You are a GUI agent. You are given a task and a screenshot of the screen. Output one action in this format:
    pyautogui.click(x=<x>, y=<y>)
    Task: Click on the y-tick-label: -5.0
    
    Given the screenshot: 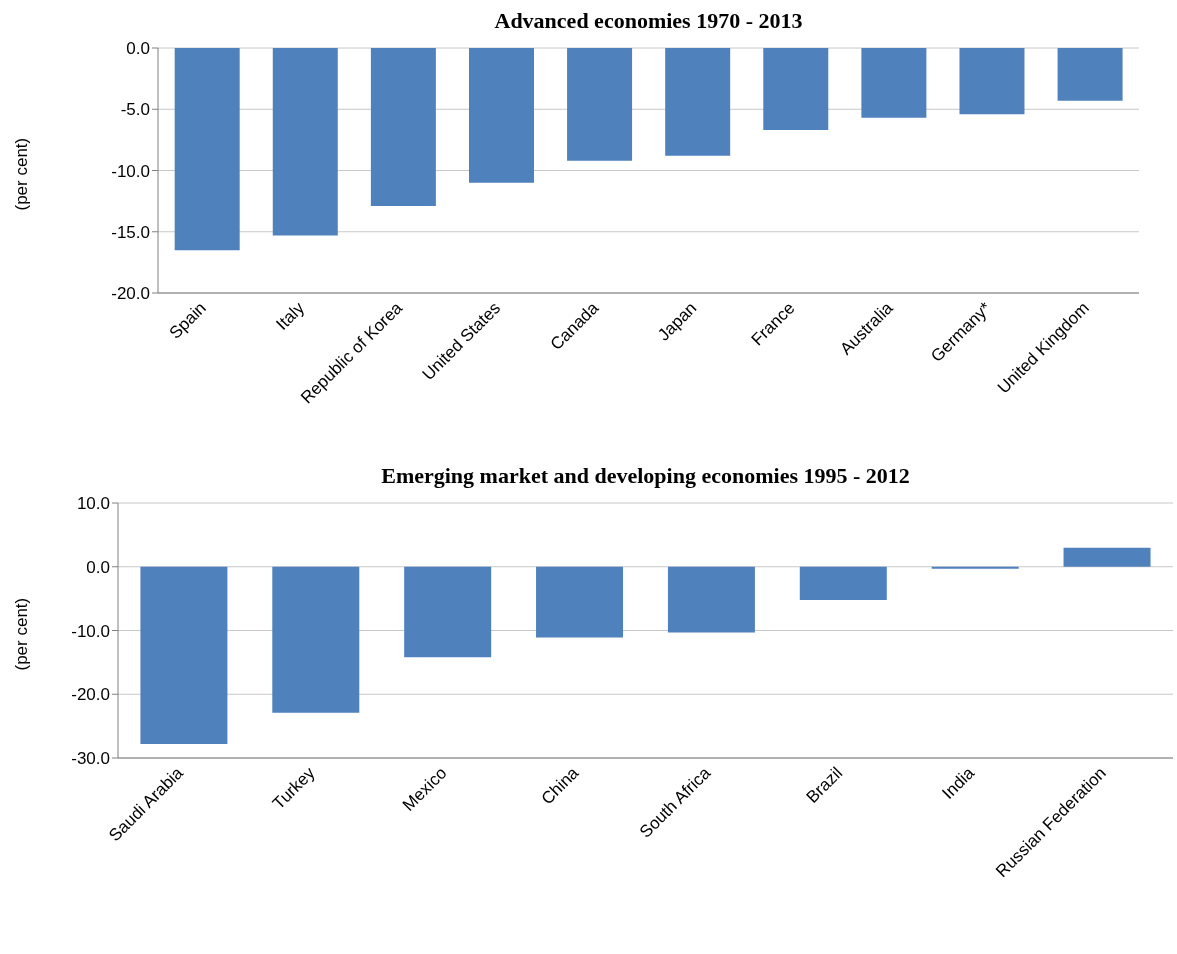 What is the action you would take?
    pyautogui.click(x=135, y=110)
    